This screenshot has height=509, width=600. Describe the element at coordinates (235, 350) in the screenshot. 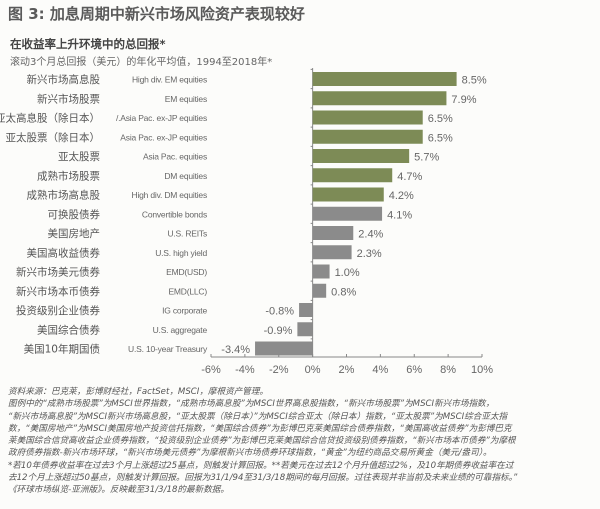

I see `data-label: -3.4%` at that location.